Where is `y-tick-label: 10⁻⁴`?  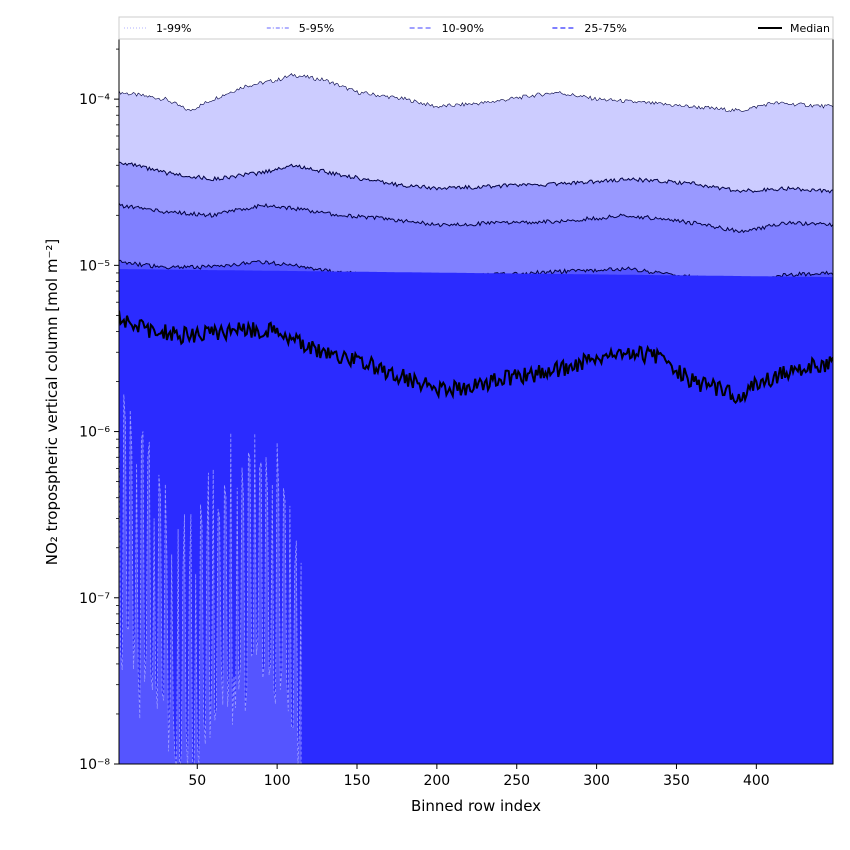 y-tick-label: 10⁻⁴ is located at coordinates (94, 100).